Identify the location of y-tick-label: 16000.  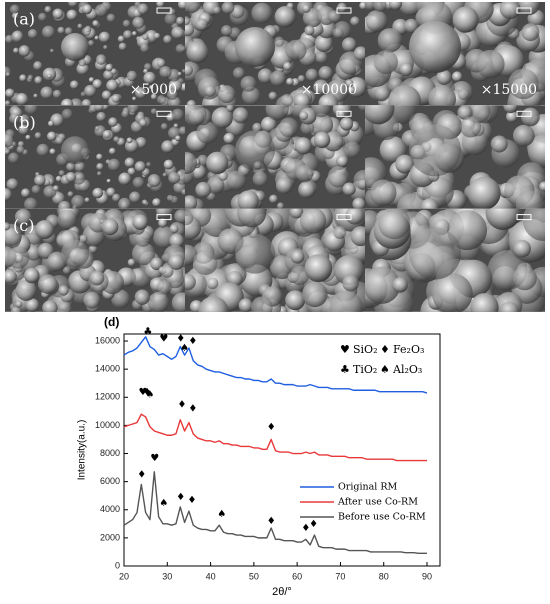
(107, 340).